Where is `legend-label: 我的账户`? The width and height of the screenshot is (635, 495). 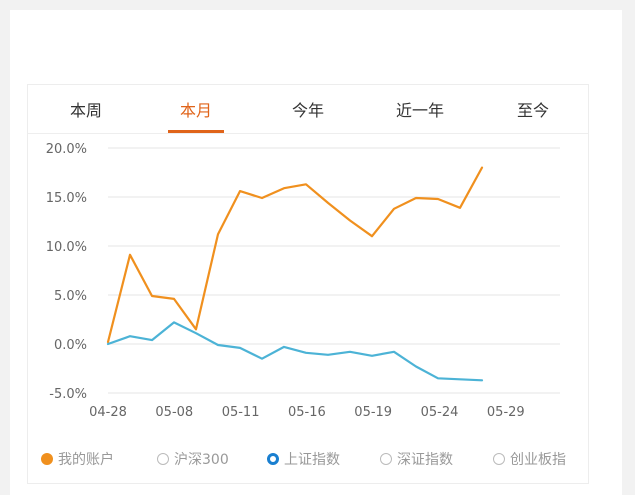
legend-label: 我的账户 is located at coordinates (86, 460).